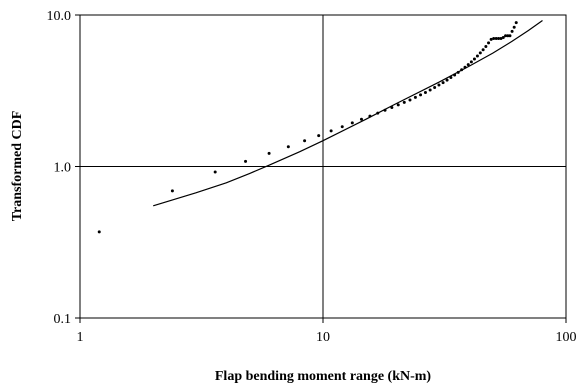 This screenshot has height=388, width=580. What do you see at coordinates (17, 166) in the screenshot?
I see `y-axis-title: Transformed CDF` at bounding box center [17, 166].